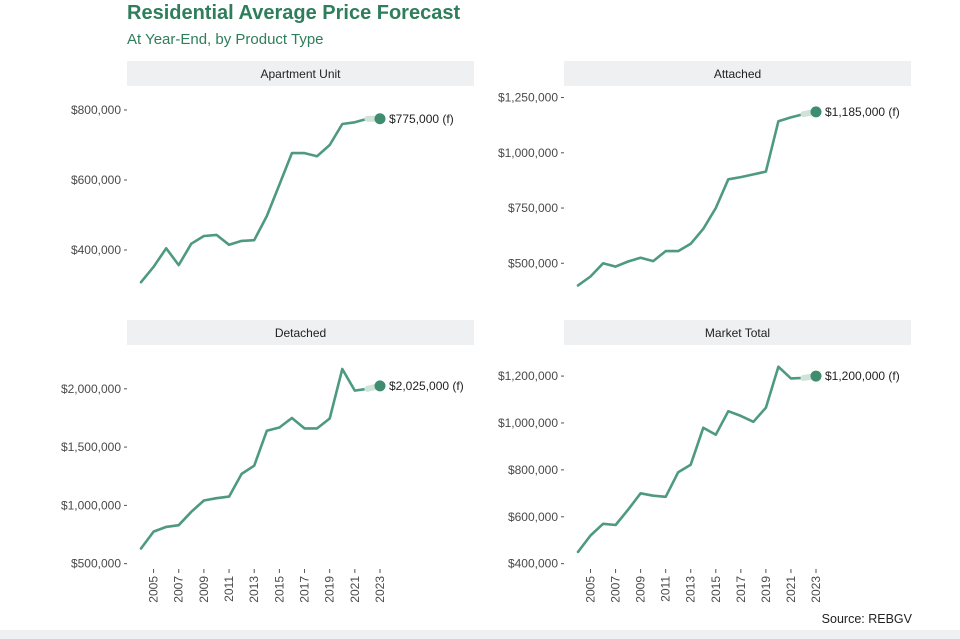  I want to click on detached-x-tick-label: 2015, so click(279, 589).